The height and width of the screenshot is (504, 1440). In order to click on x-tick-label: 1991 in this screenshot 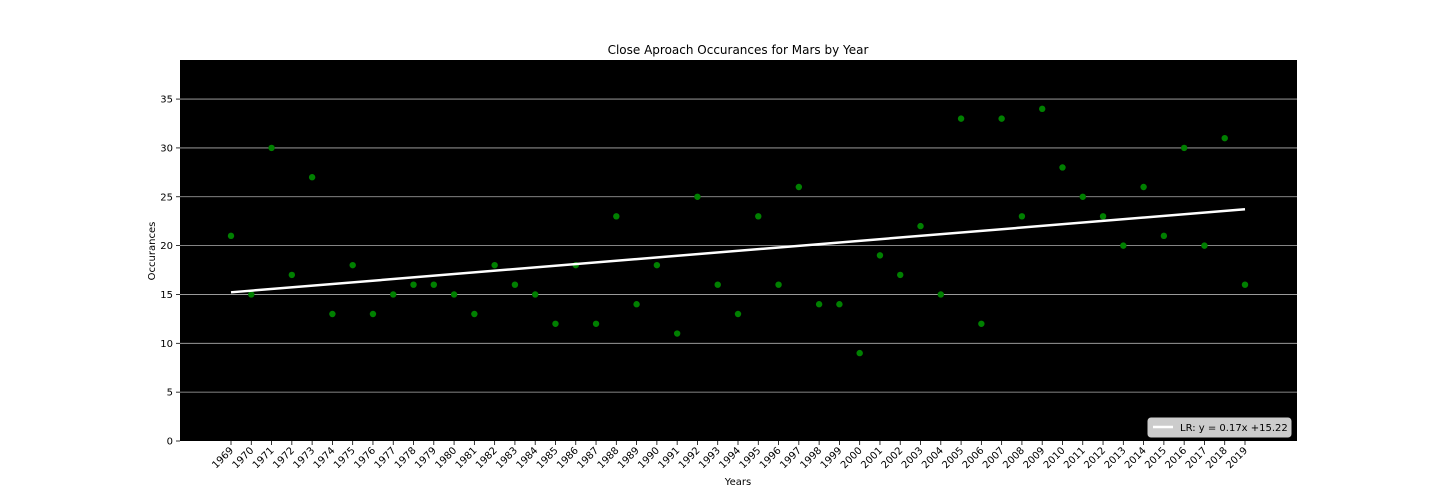, I will do `click(670, 458)`.